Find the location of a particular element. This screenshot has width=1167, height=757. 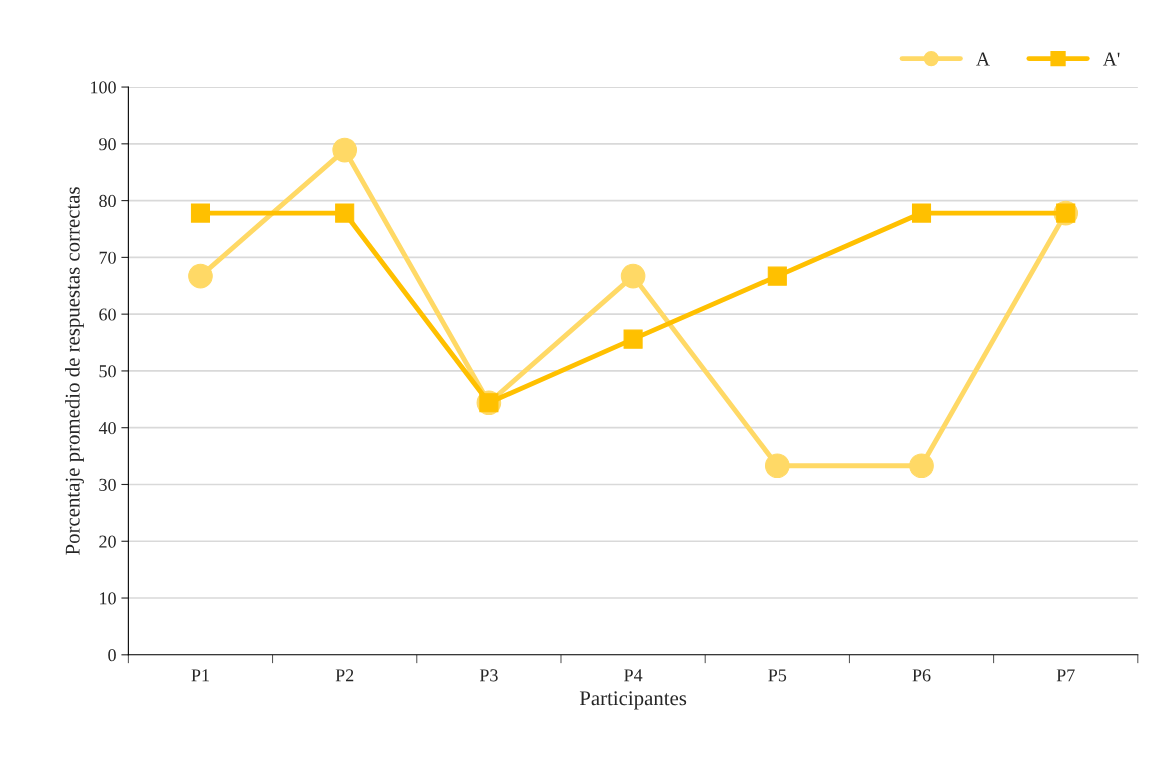

y-tick-label: 70 is located at coordinates (107, 257).